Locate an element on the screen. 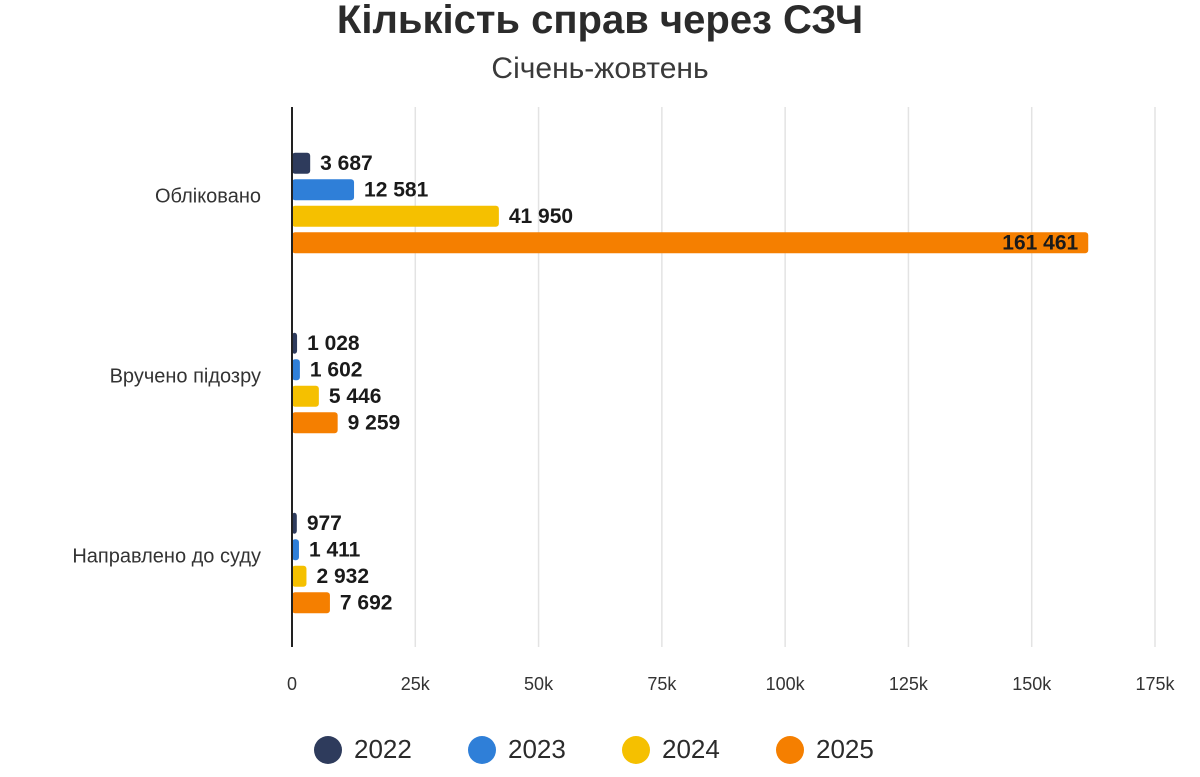 The height and width of the screenshot is (777, 1200). x-tick-label: 75k is located at coordinates (662, 684).